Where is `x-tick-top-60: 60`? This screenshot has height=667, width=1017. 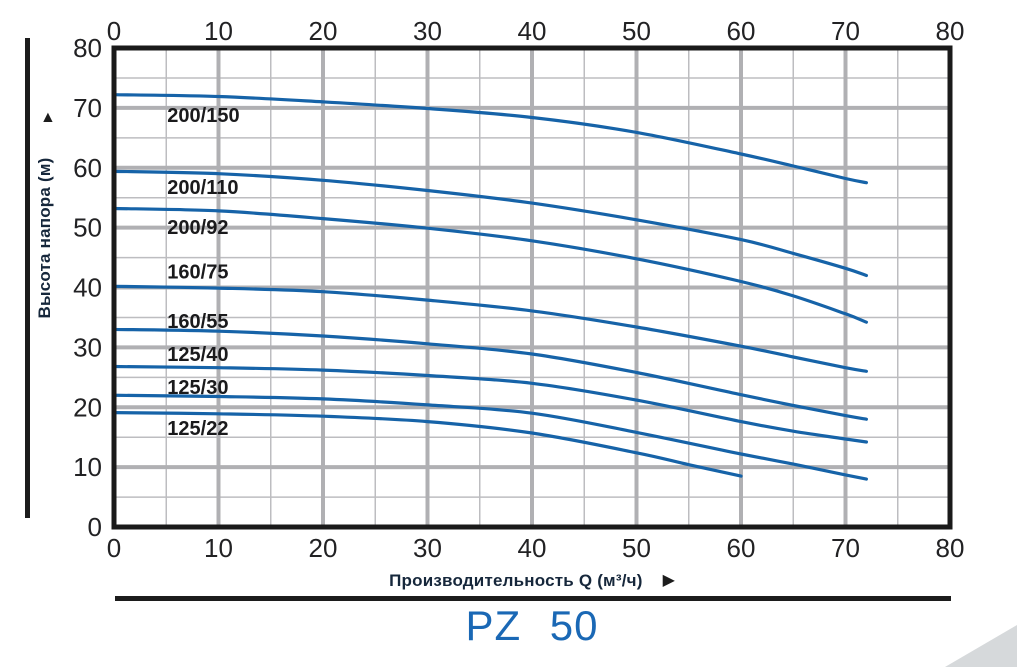 x-tick-top-60: 60 is located at coordinates (741, 31).